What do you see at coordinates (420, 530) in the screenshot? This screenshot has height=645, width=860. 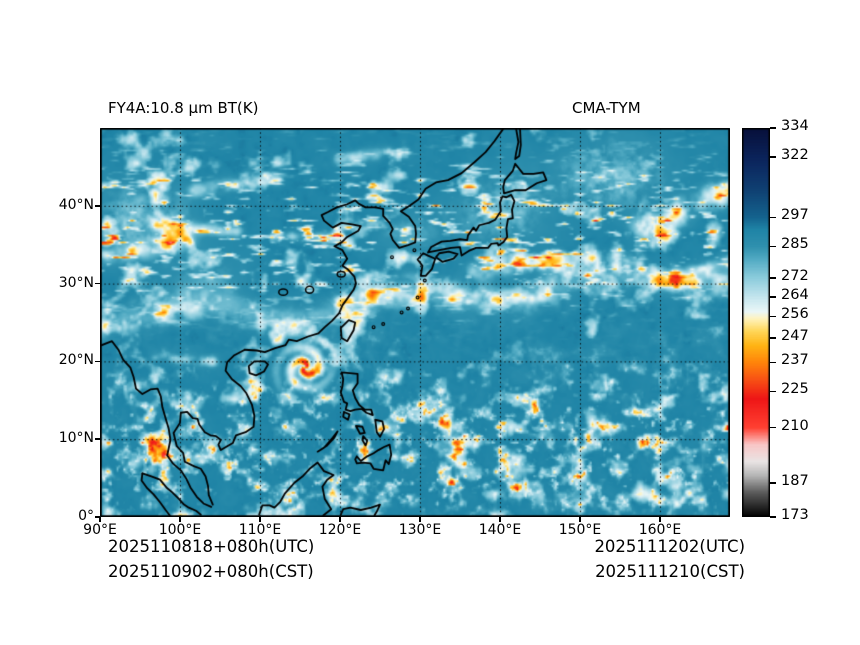 I see `x-tick-label: 130°E` at bounding box center [420, 530].